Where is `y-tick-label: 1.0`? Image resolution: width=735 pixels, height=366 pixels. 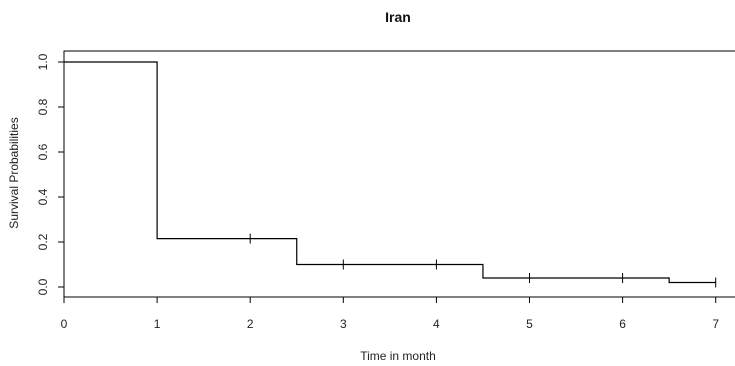
y-tick-label: 1.0 is located at coordinates (43, 61).